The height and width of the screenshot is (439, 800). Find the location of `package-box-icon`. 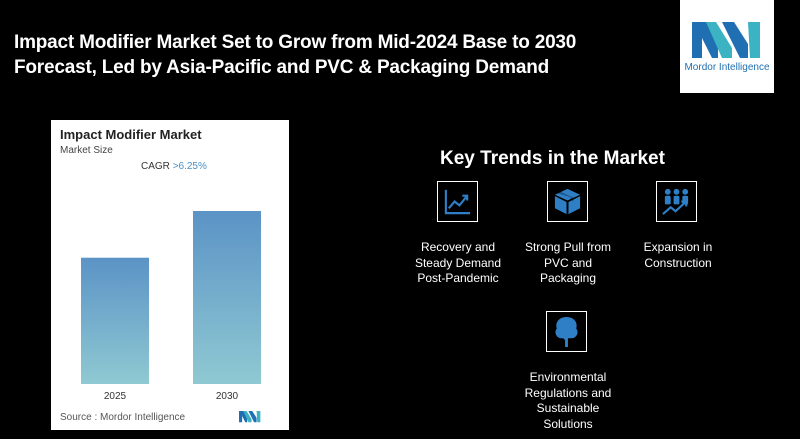

package-box-icon is located at coordinates (567, 201).